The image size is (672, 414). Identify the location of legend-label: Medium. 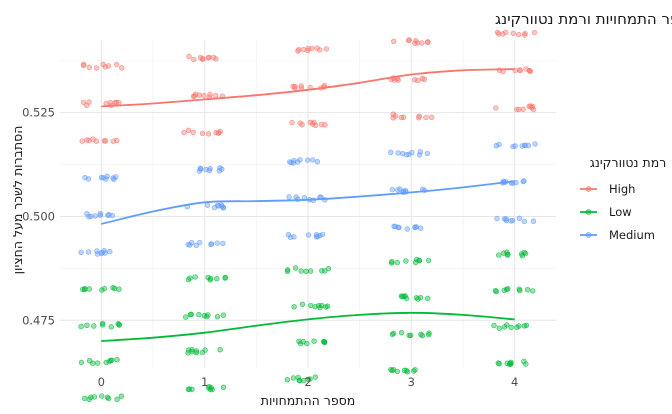
(632, 235).